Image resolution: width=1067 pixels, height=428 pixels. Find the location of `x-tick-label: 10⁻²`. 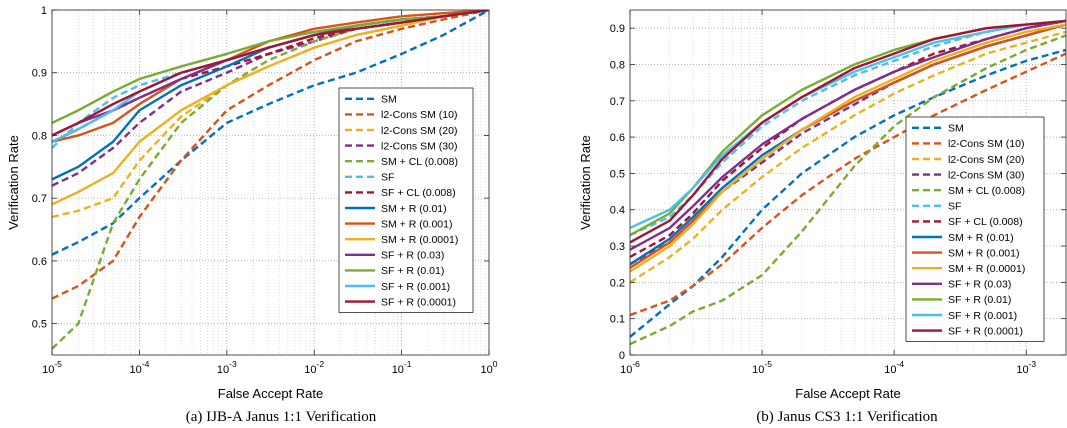

x-tick-label: 10⁻² is located at coordinates (314, 367).